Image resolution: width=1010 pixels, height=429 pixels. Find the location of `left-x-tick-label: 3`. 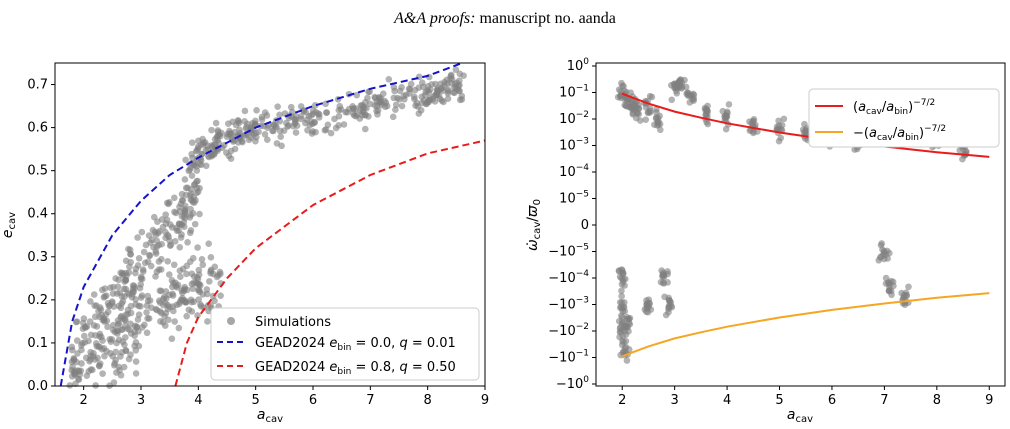

left-x-tick-label: 3 is located at coordinates (141, 400).